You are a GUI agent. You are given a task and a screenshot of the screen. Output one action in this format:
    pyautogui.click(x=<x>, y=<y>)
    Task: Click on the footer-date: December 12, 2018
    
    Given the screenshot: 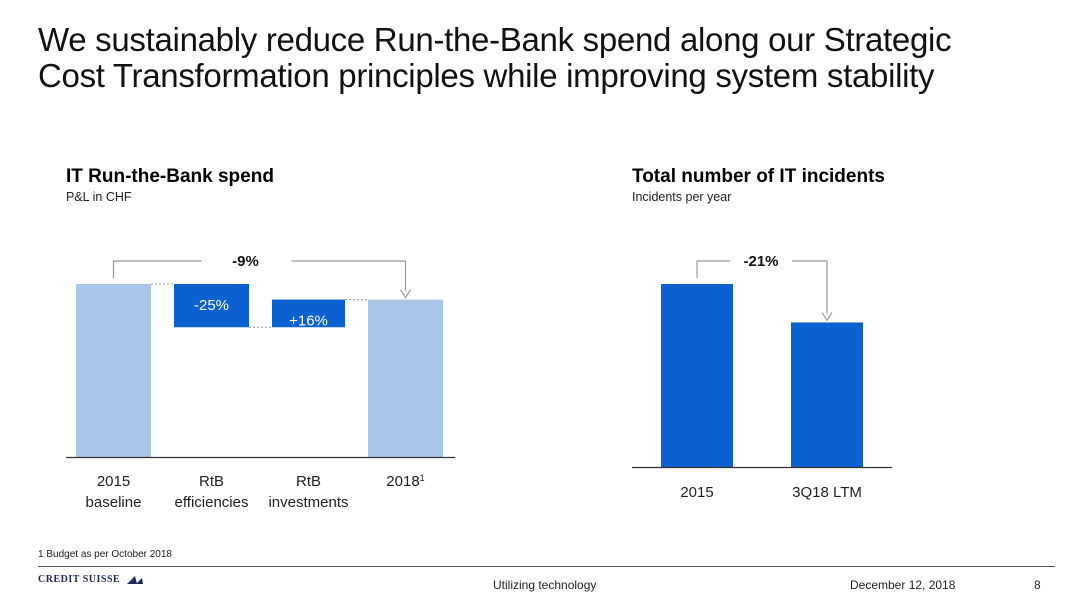 What is the action you would take?
    pyautogui.click(x=903, y=585)
    